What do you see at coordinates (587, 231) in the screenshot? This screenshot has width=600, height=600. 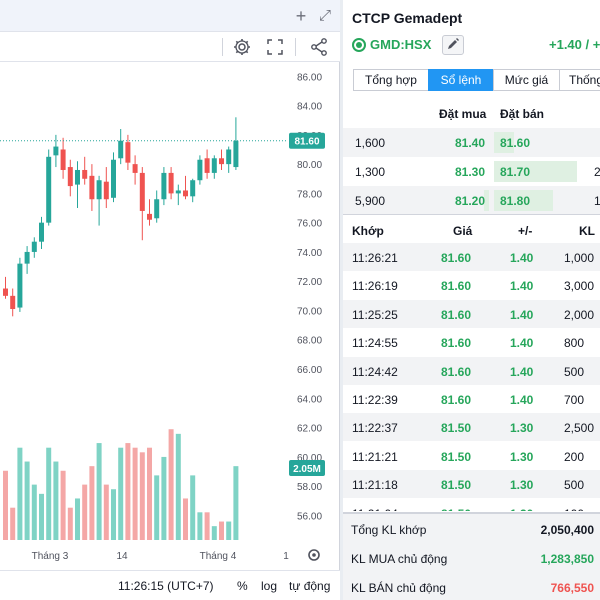 I see `volume-column-header: KL` at bounding box center [587, 231].